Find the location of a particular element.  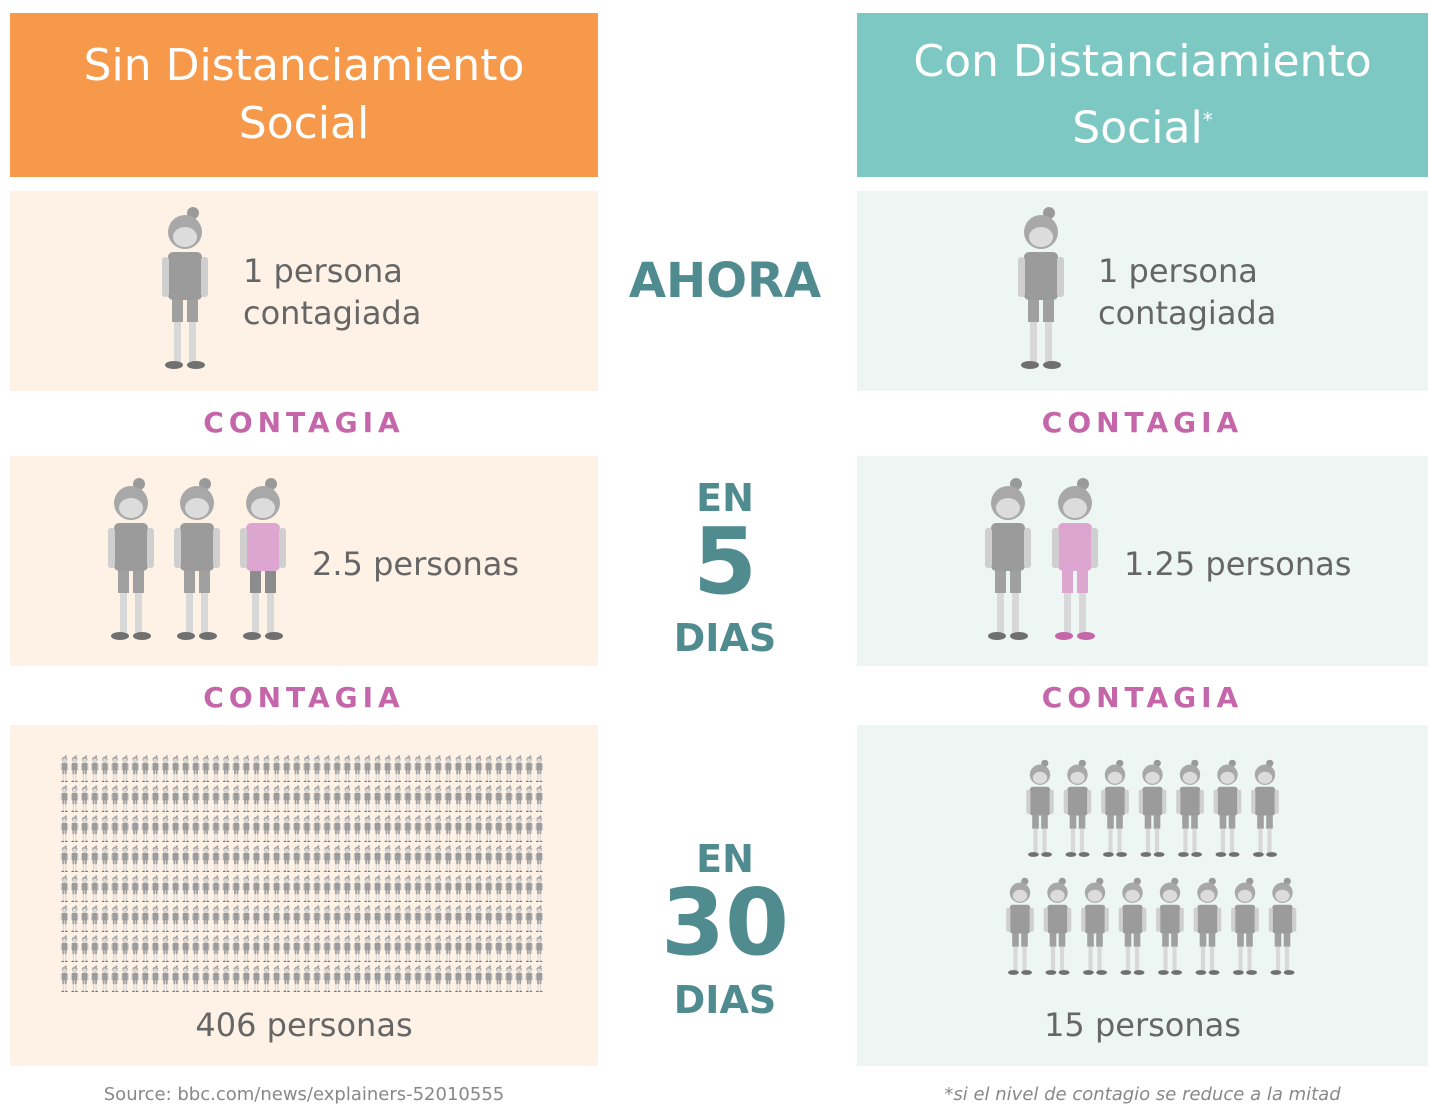

label-line: contagiada is located at coordinates (332, 313).